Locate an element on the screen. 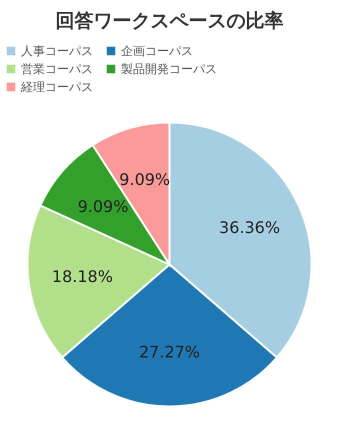 The height and width of the screenshot is (421, 339). data-label: 18.18% is located at coordinates (82, 276).